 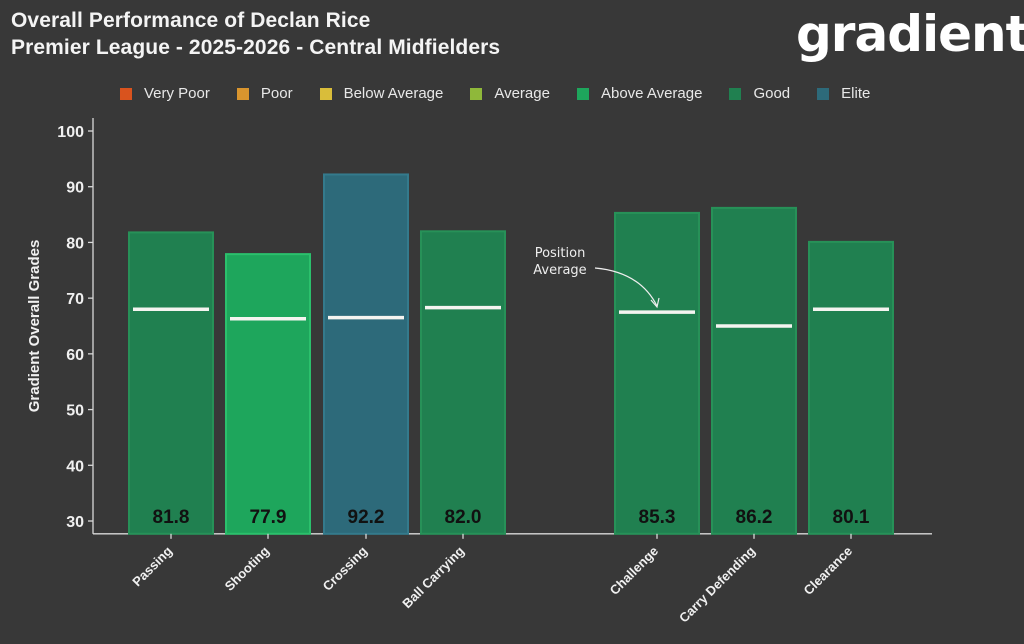 What do you see at coordinates (754, 370) in the screenshot?
I see `bar-carry-defending` at bounding box center [754, 370].